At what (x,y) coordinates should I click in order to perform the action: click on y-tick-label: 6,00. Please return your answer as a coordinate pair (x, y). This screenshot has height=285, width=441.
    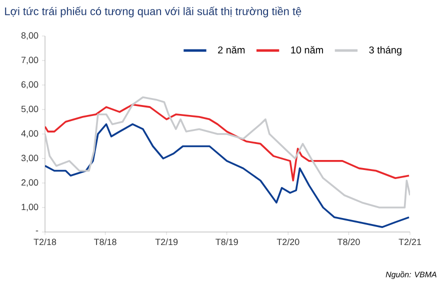
    Looking at the image, I should click on (29, 85).